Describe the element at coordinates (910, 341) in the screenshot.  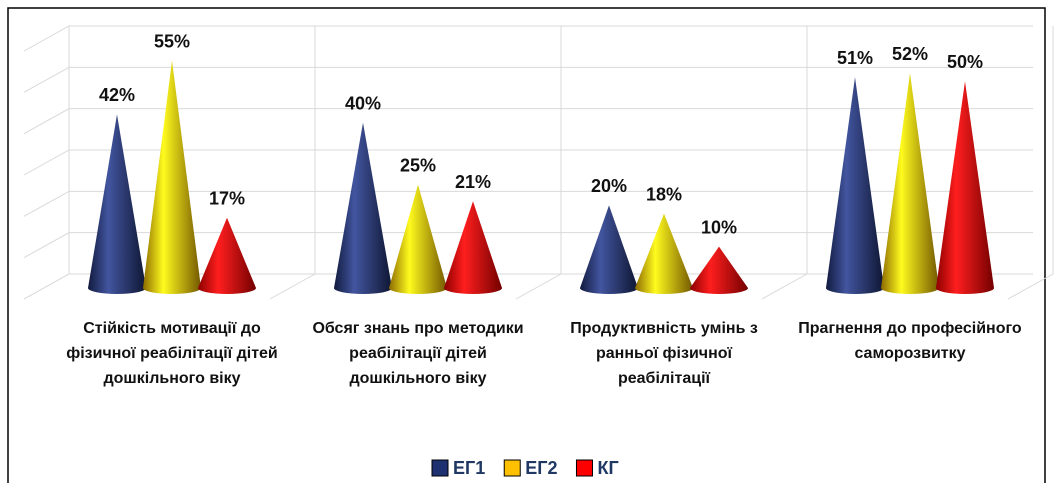
I see `x-tick-label: Прагнення до професійного саморозвитку` at that location.